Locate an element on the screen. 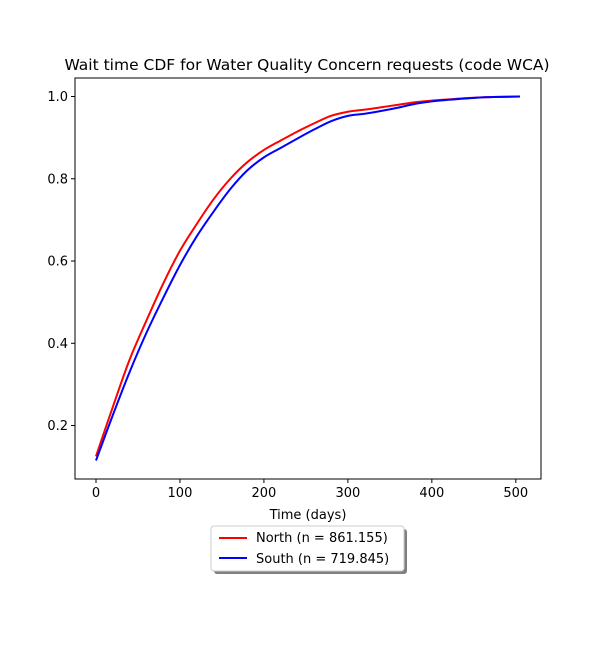  x-axis-ticks: 0 100 200 300 400 500 is located at coordinates (310, 490).